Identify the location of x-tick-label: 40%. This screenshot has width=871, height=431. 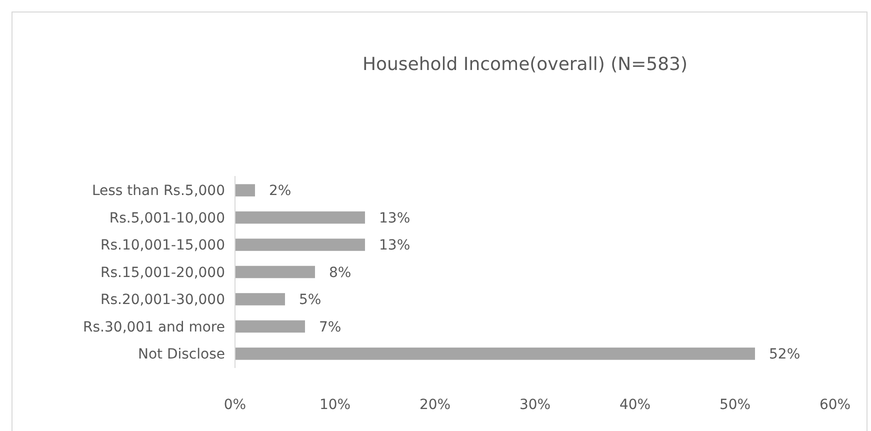
(635, 404).